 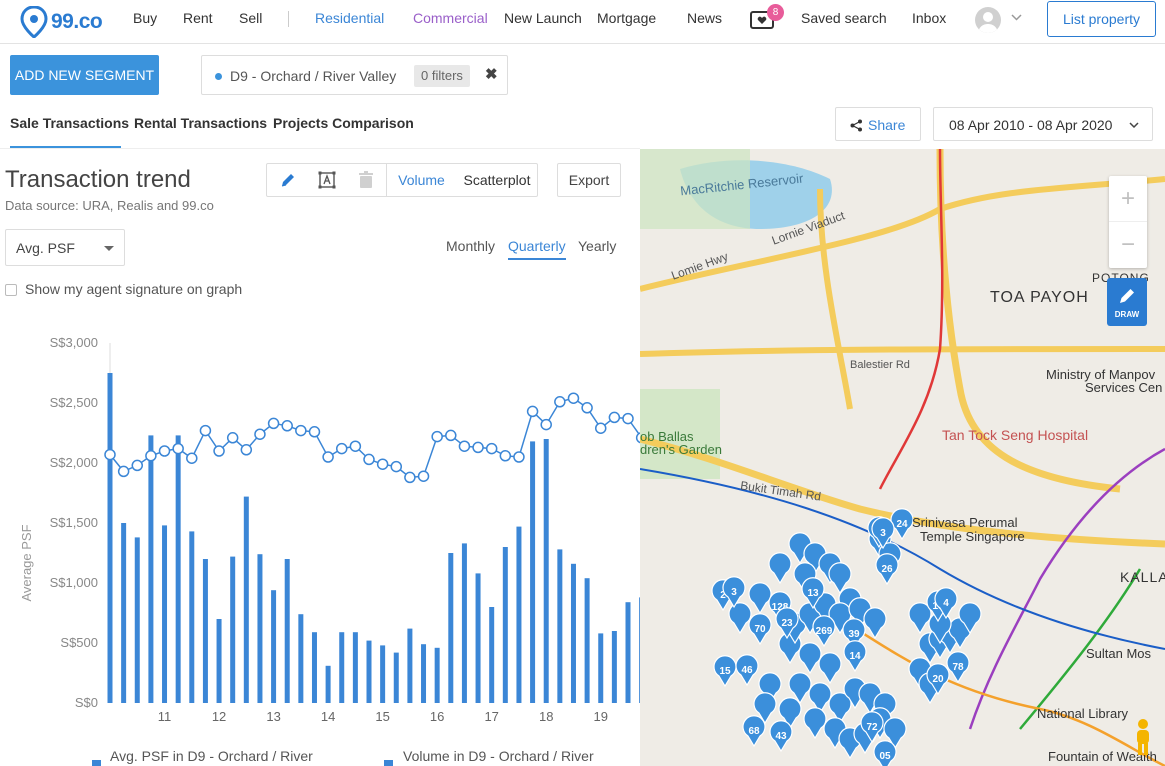 What do you see at coordinates (597, 246) in the screenshot?
I see `period-yearly: Yearly` at bounding box center [597, 246].